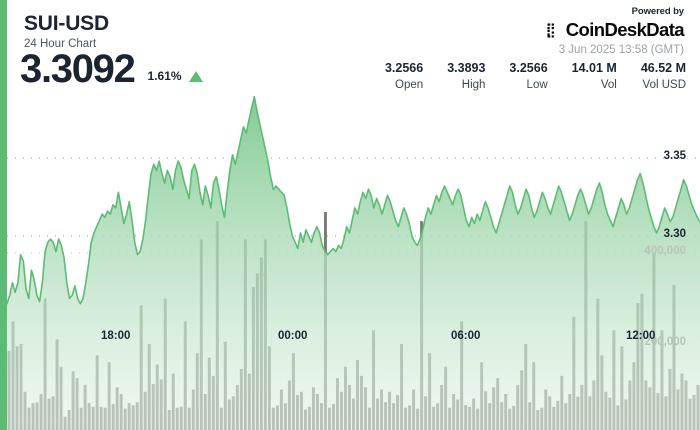 The width and height of the screenshot is (700, 430). What do you see at coordinates (665, 342) in the screenshot?
I see `volume-axis-label-200000: 200,000` at bounding box center [665, 342].